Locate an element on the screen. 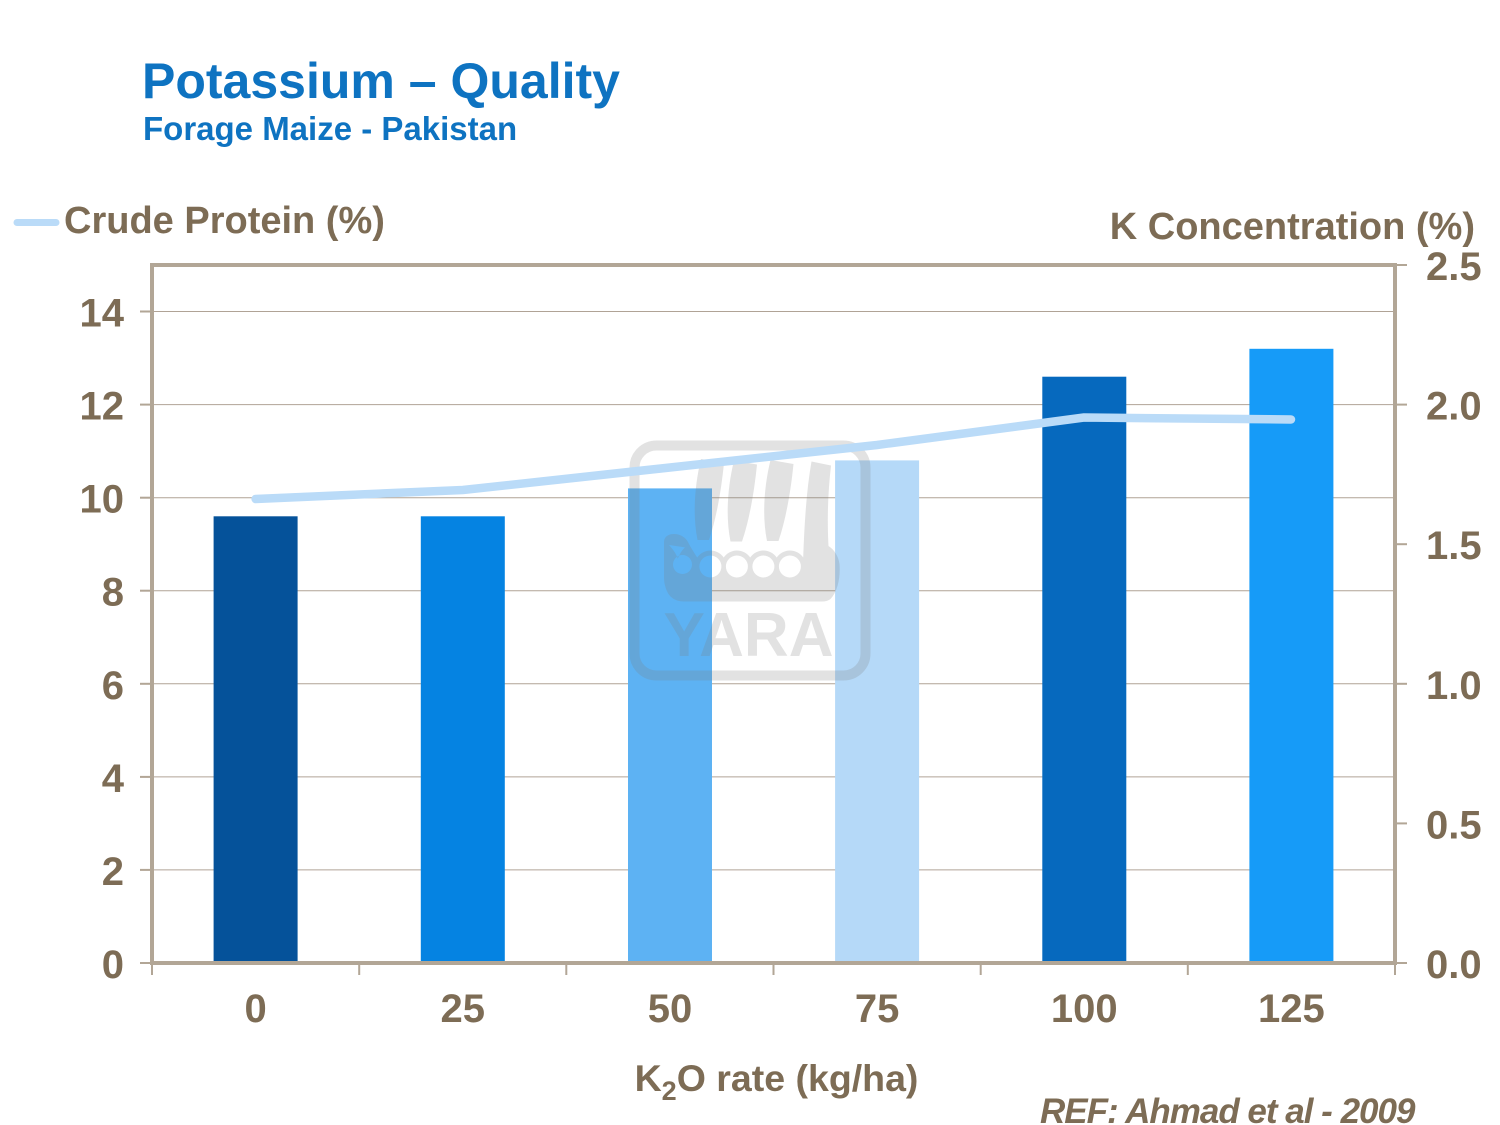  svg-text: 1.5 is located at coordinates (1454, 546).